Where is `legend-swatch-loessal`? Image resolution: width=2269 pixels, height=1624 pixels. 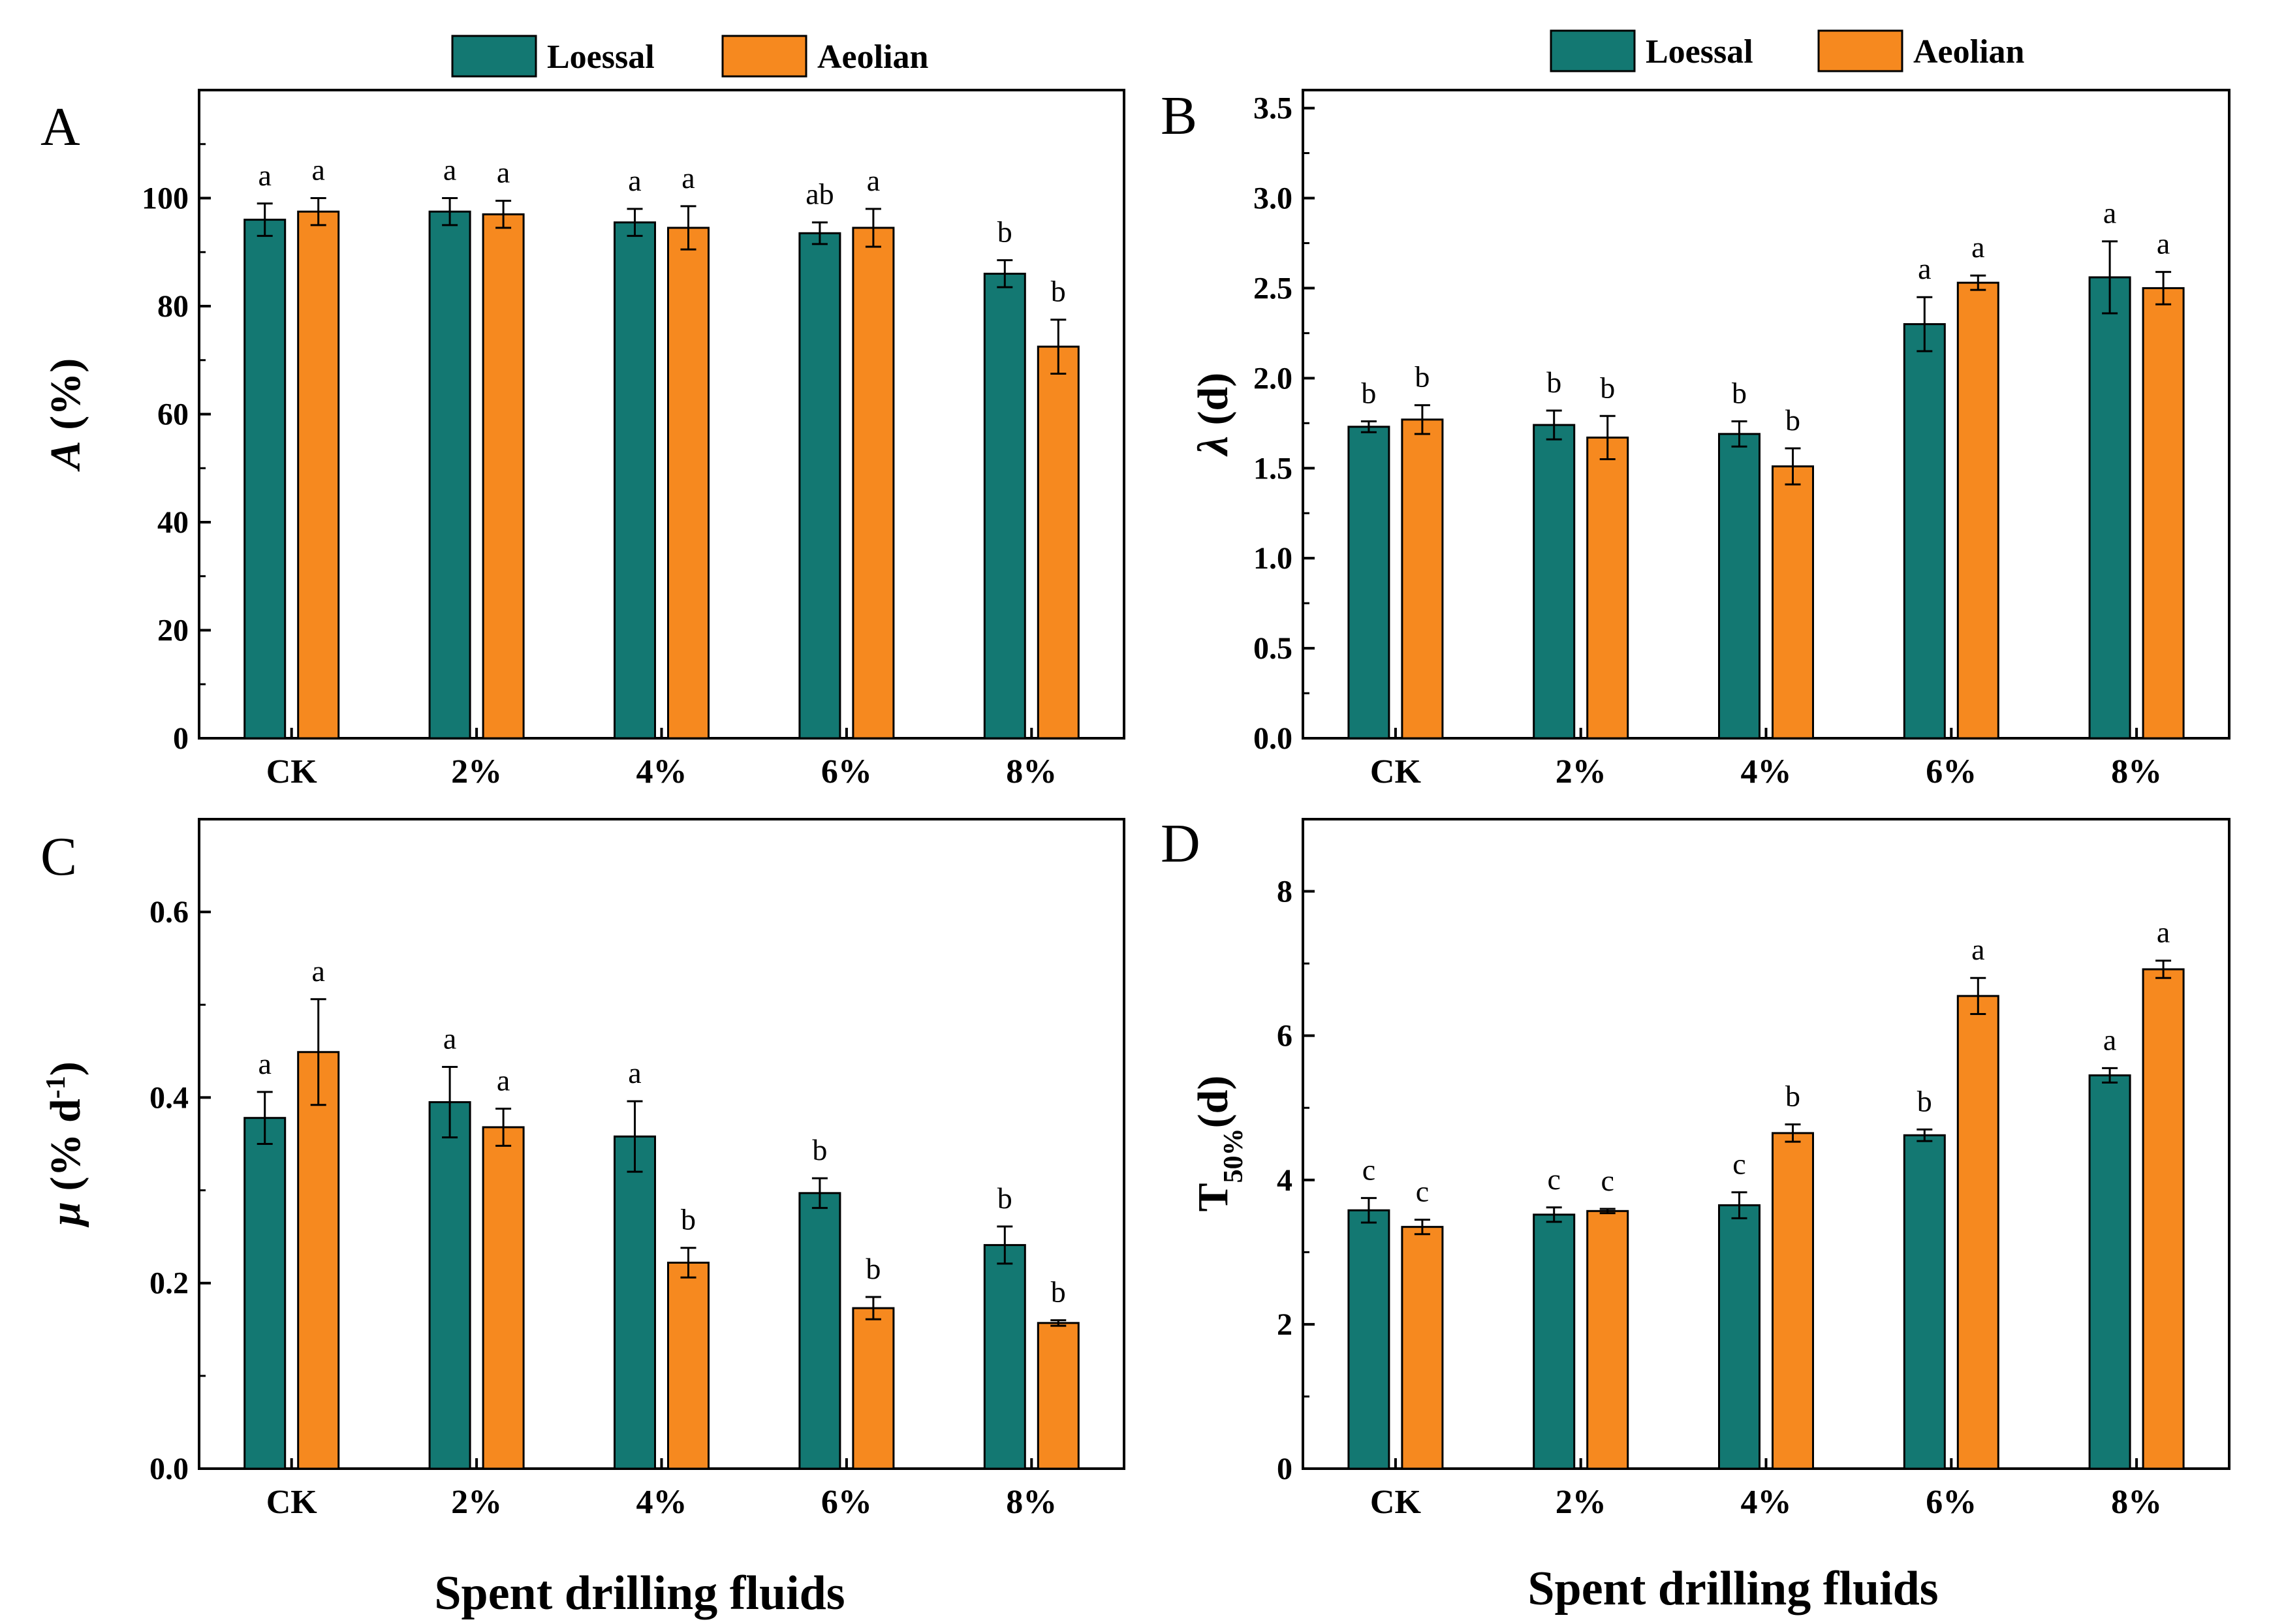
legend-swatch-loessal is located at coordinates (494, 56).